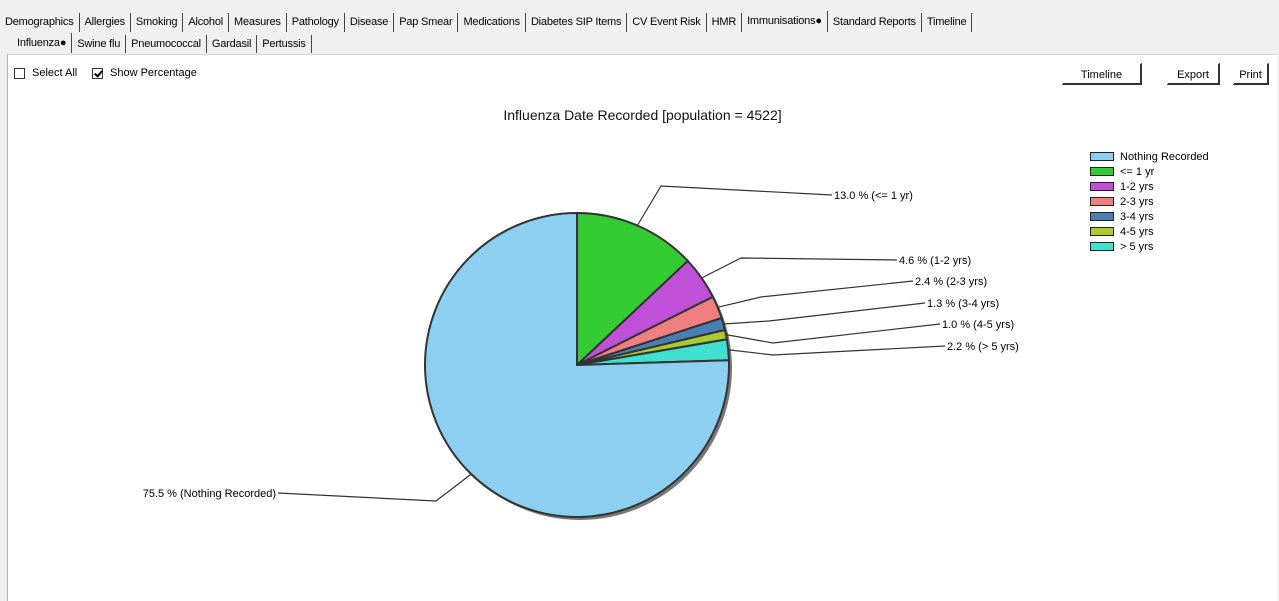  I want to click on tab-timeline: Timeline, so click(947, 22).